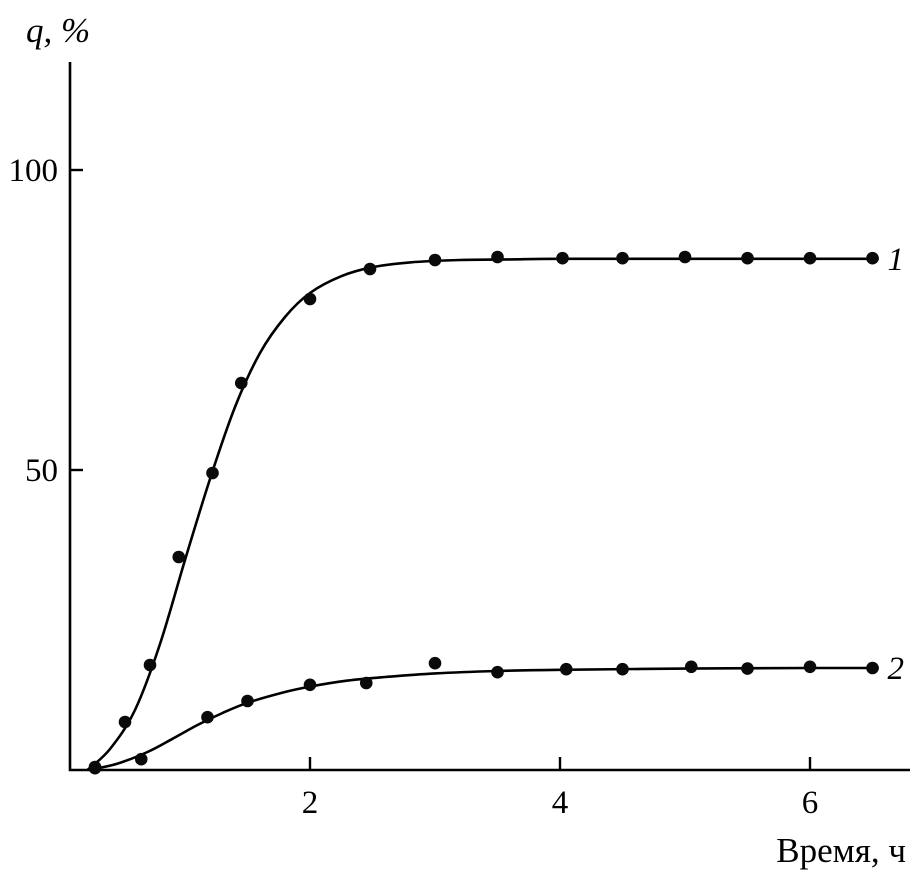  What do you see at coordinates (896, 669) in the screenshot?
I see `series-label-2: 2` at bounding box center [896, 669].